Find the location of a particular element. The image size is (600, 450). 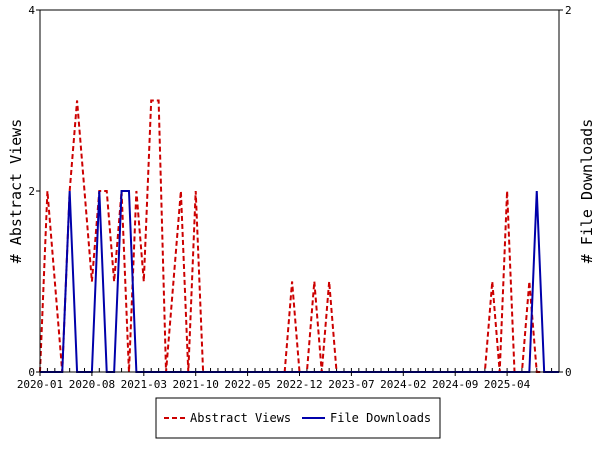

legend-abstract-views-label: Abstract Views is located at coordinates (240, 418).